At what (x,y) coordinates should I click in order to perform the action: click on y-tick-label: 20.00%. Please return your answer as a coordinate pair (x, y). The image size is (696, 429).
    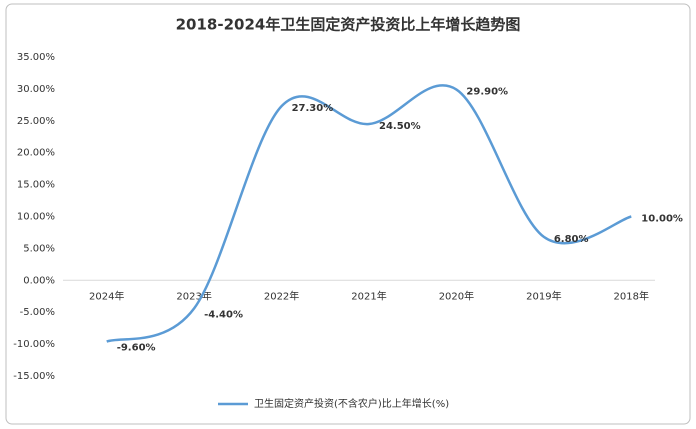
    Looking at the image, I should click on (36, 153).